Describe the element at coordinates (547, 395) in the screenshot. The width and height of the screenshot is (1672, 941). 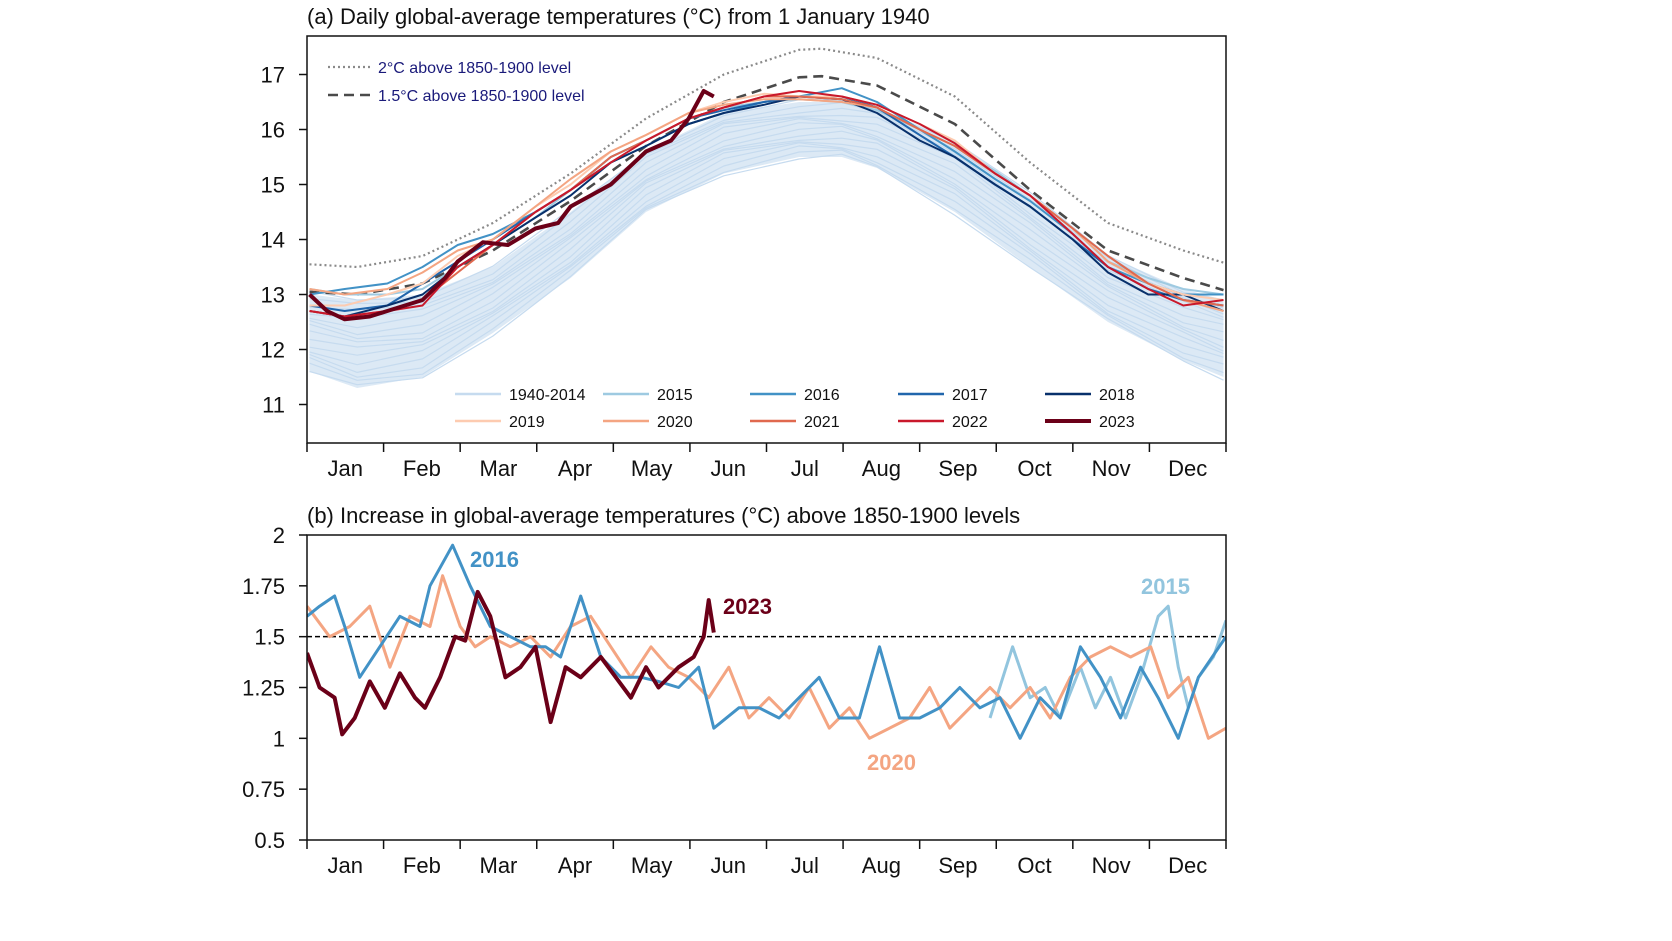
I see `legend-label-1940-2014: 1940-2014` at that location.